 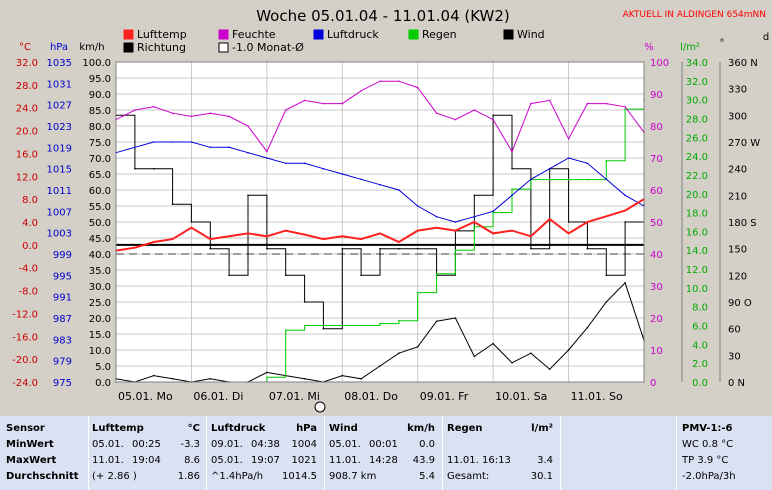 I want to click on direction-tick-label: 330, so click(x=737, y=90).